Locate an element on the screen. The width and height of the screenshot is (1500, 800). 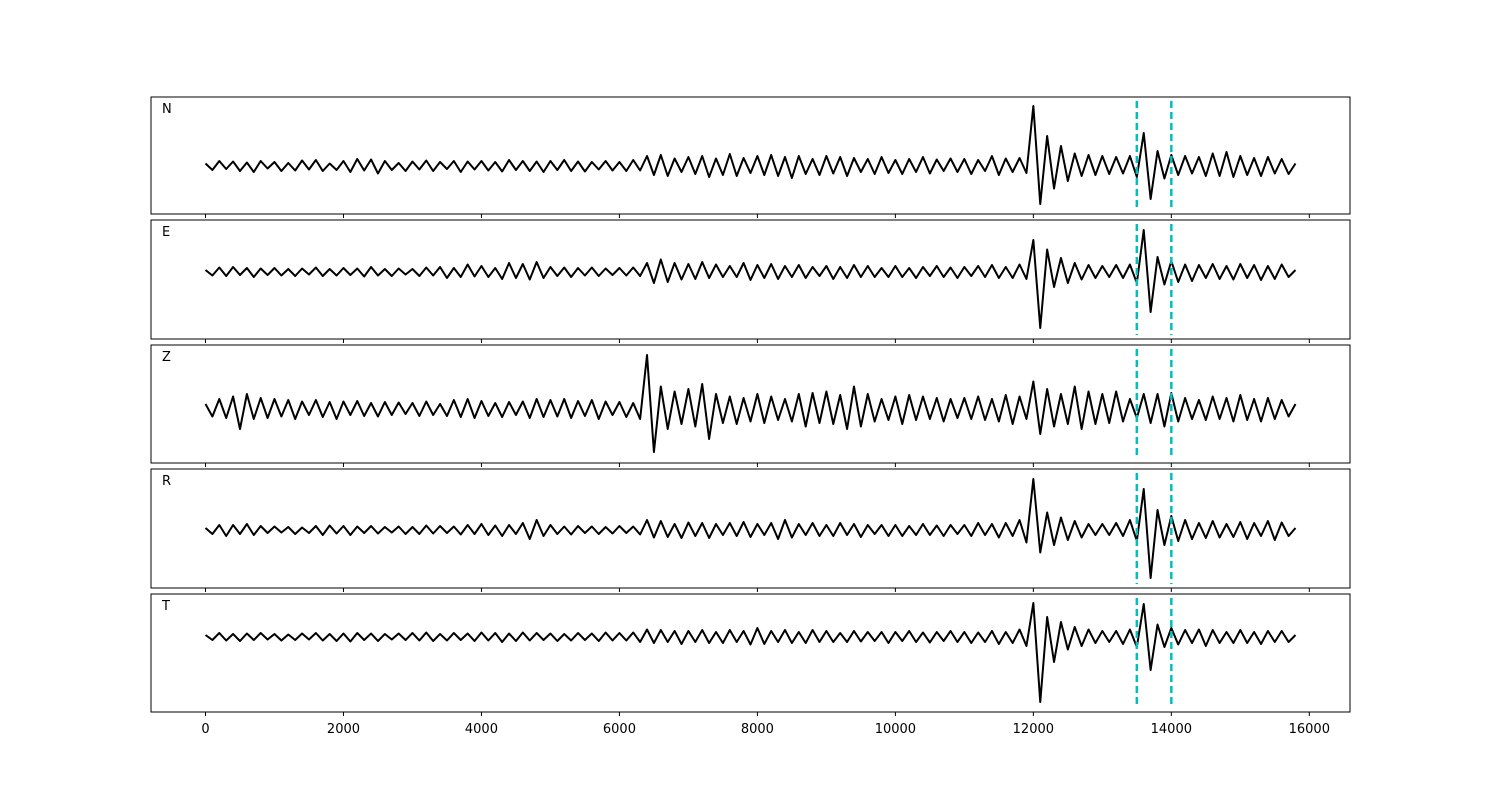
panel-label: N is located at coordinates (167, 109).